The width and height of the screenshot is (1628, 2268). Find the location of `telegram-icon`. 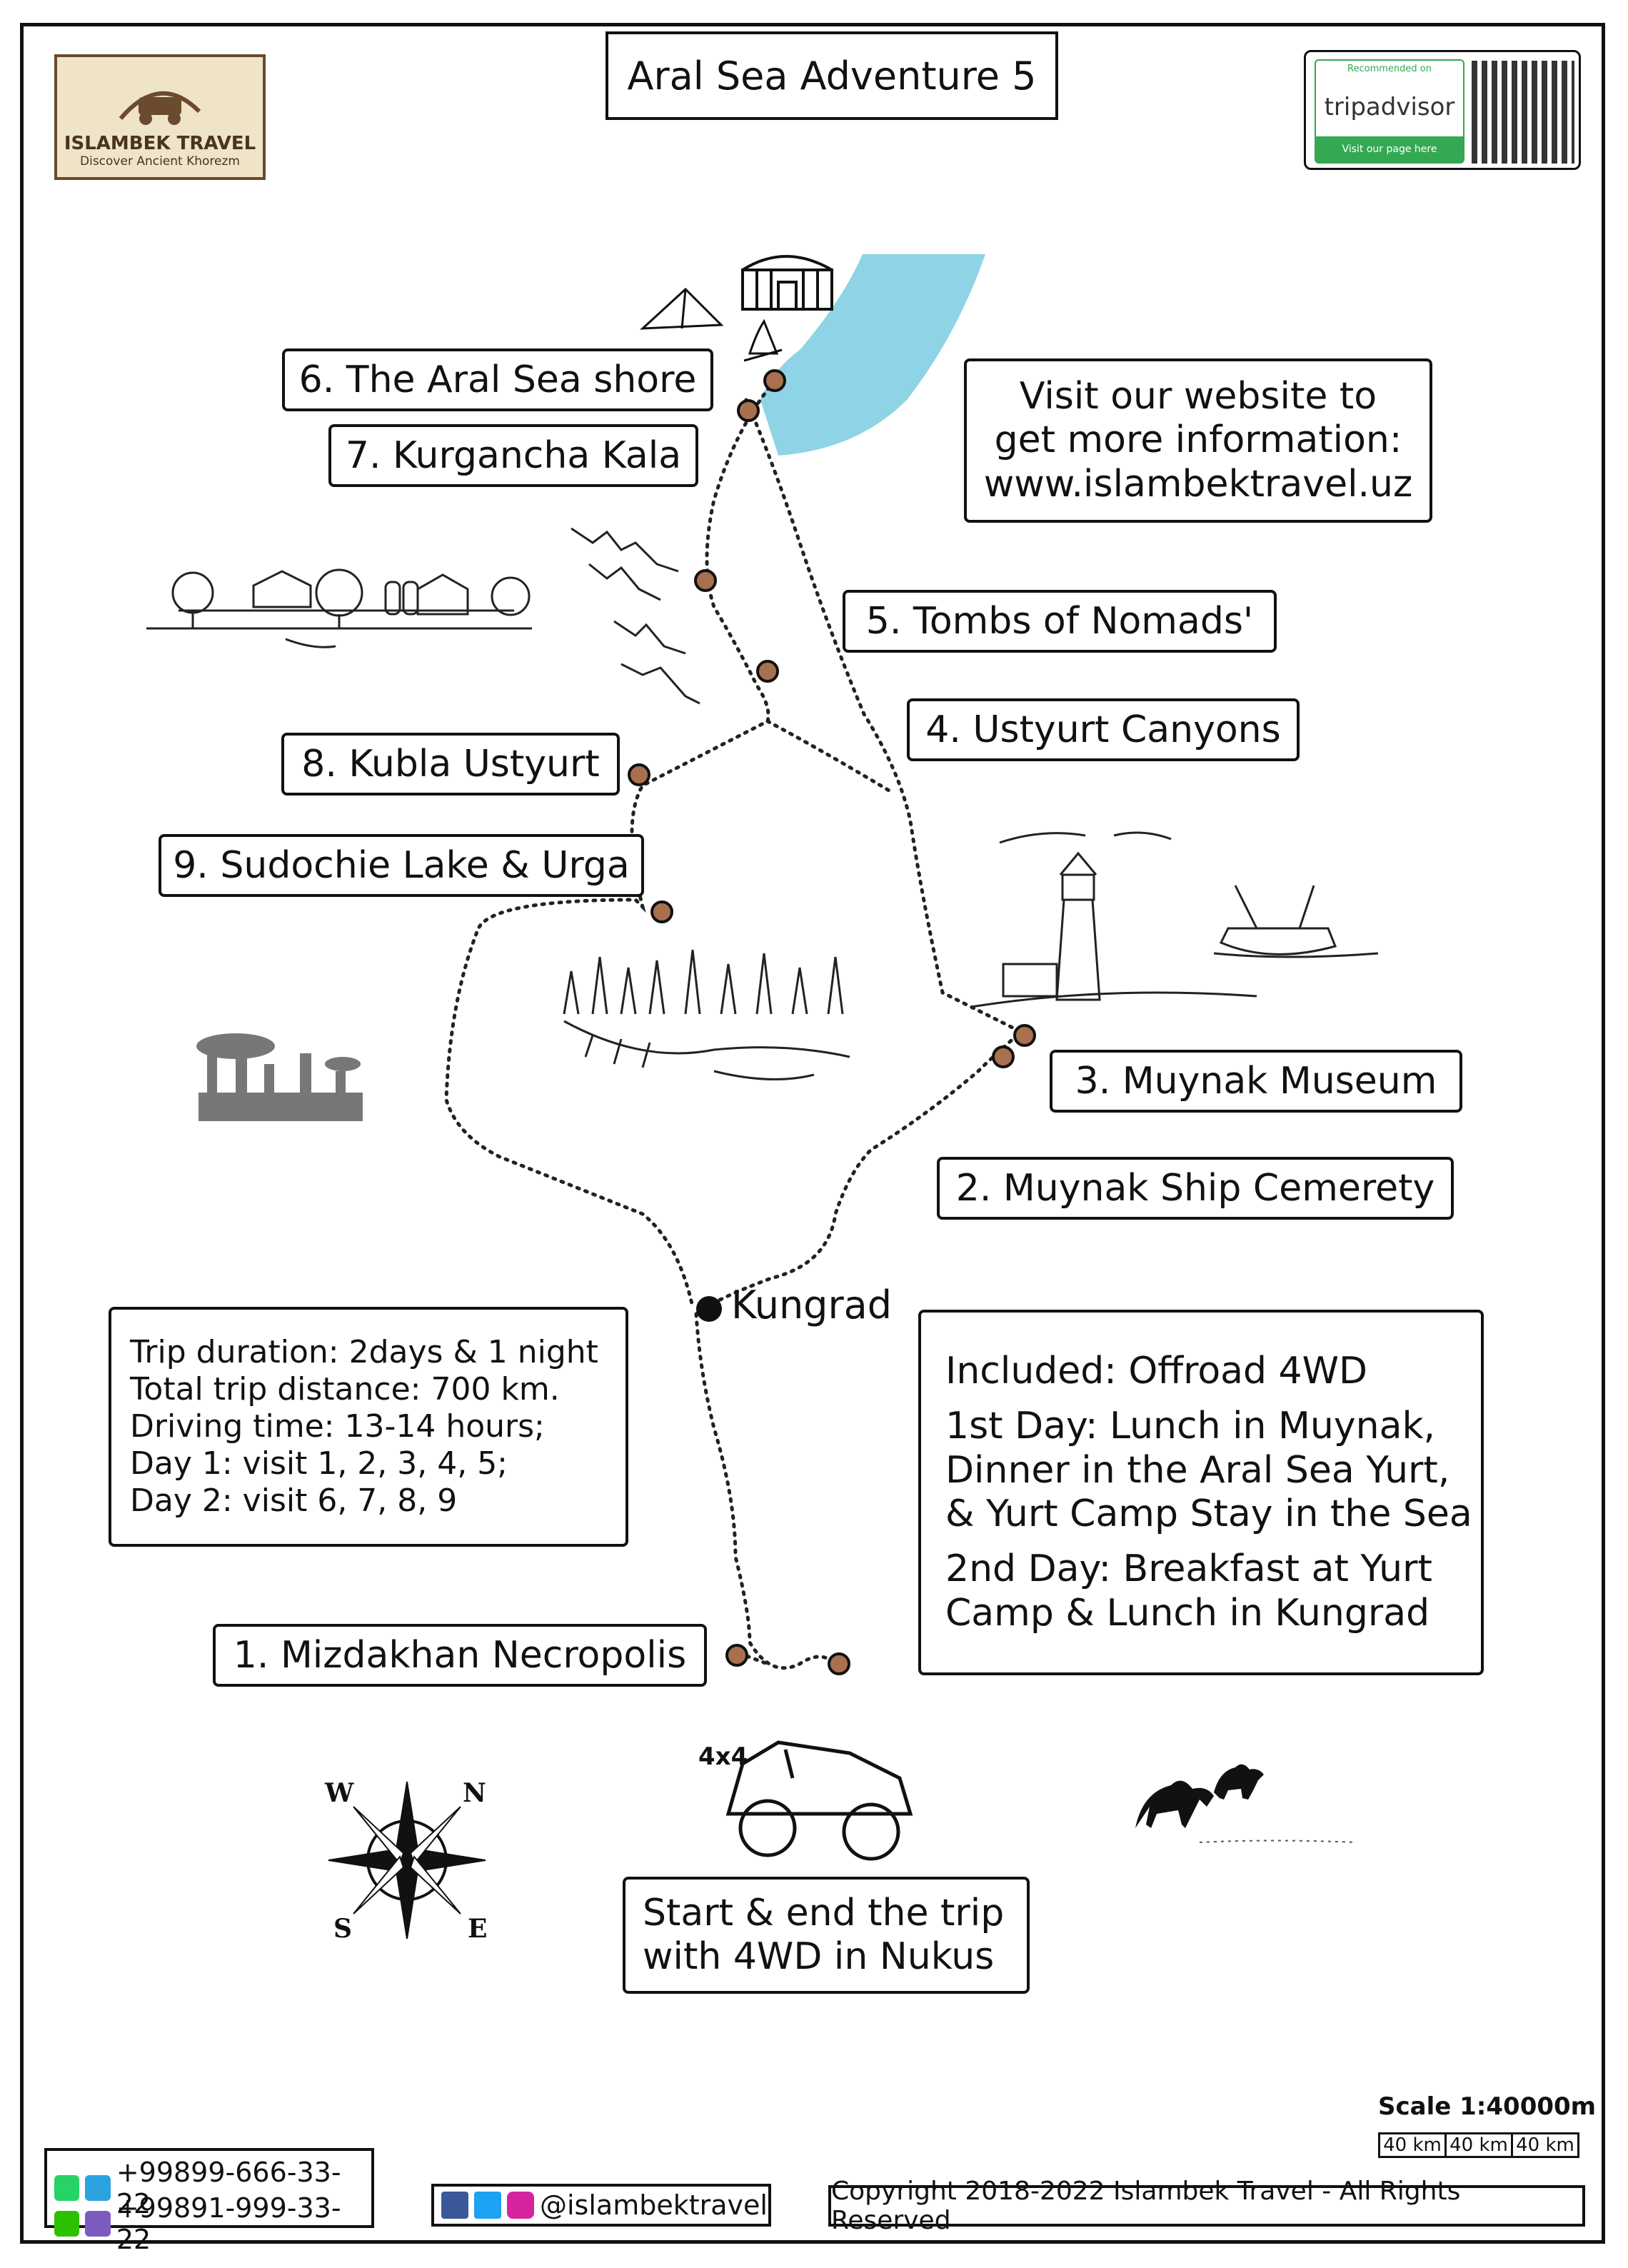

telegram-icon is located at coordinates (98, 2188).